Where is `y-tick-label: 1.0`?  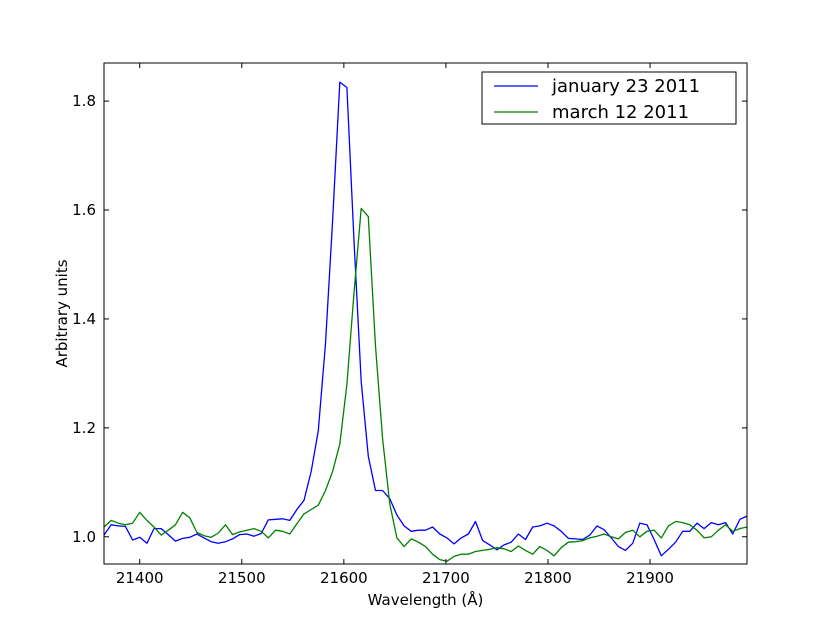
y-tick-label: 1.0 is located at coordinates (84, 537).